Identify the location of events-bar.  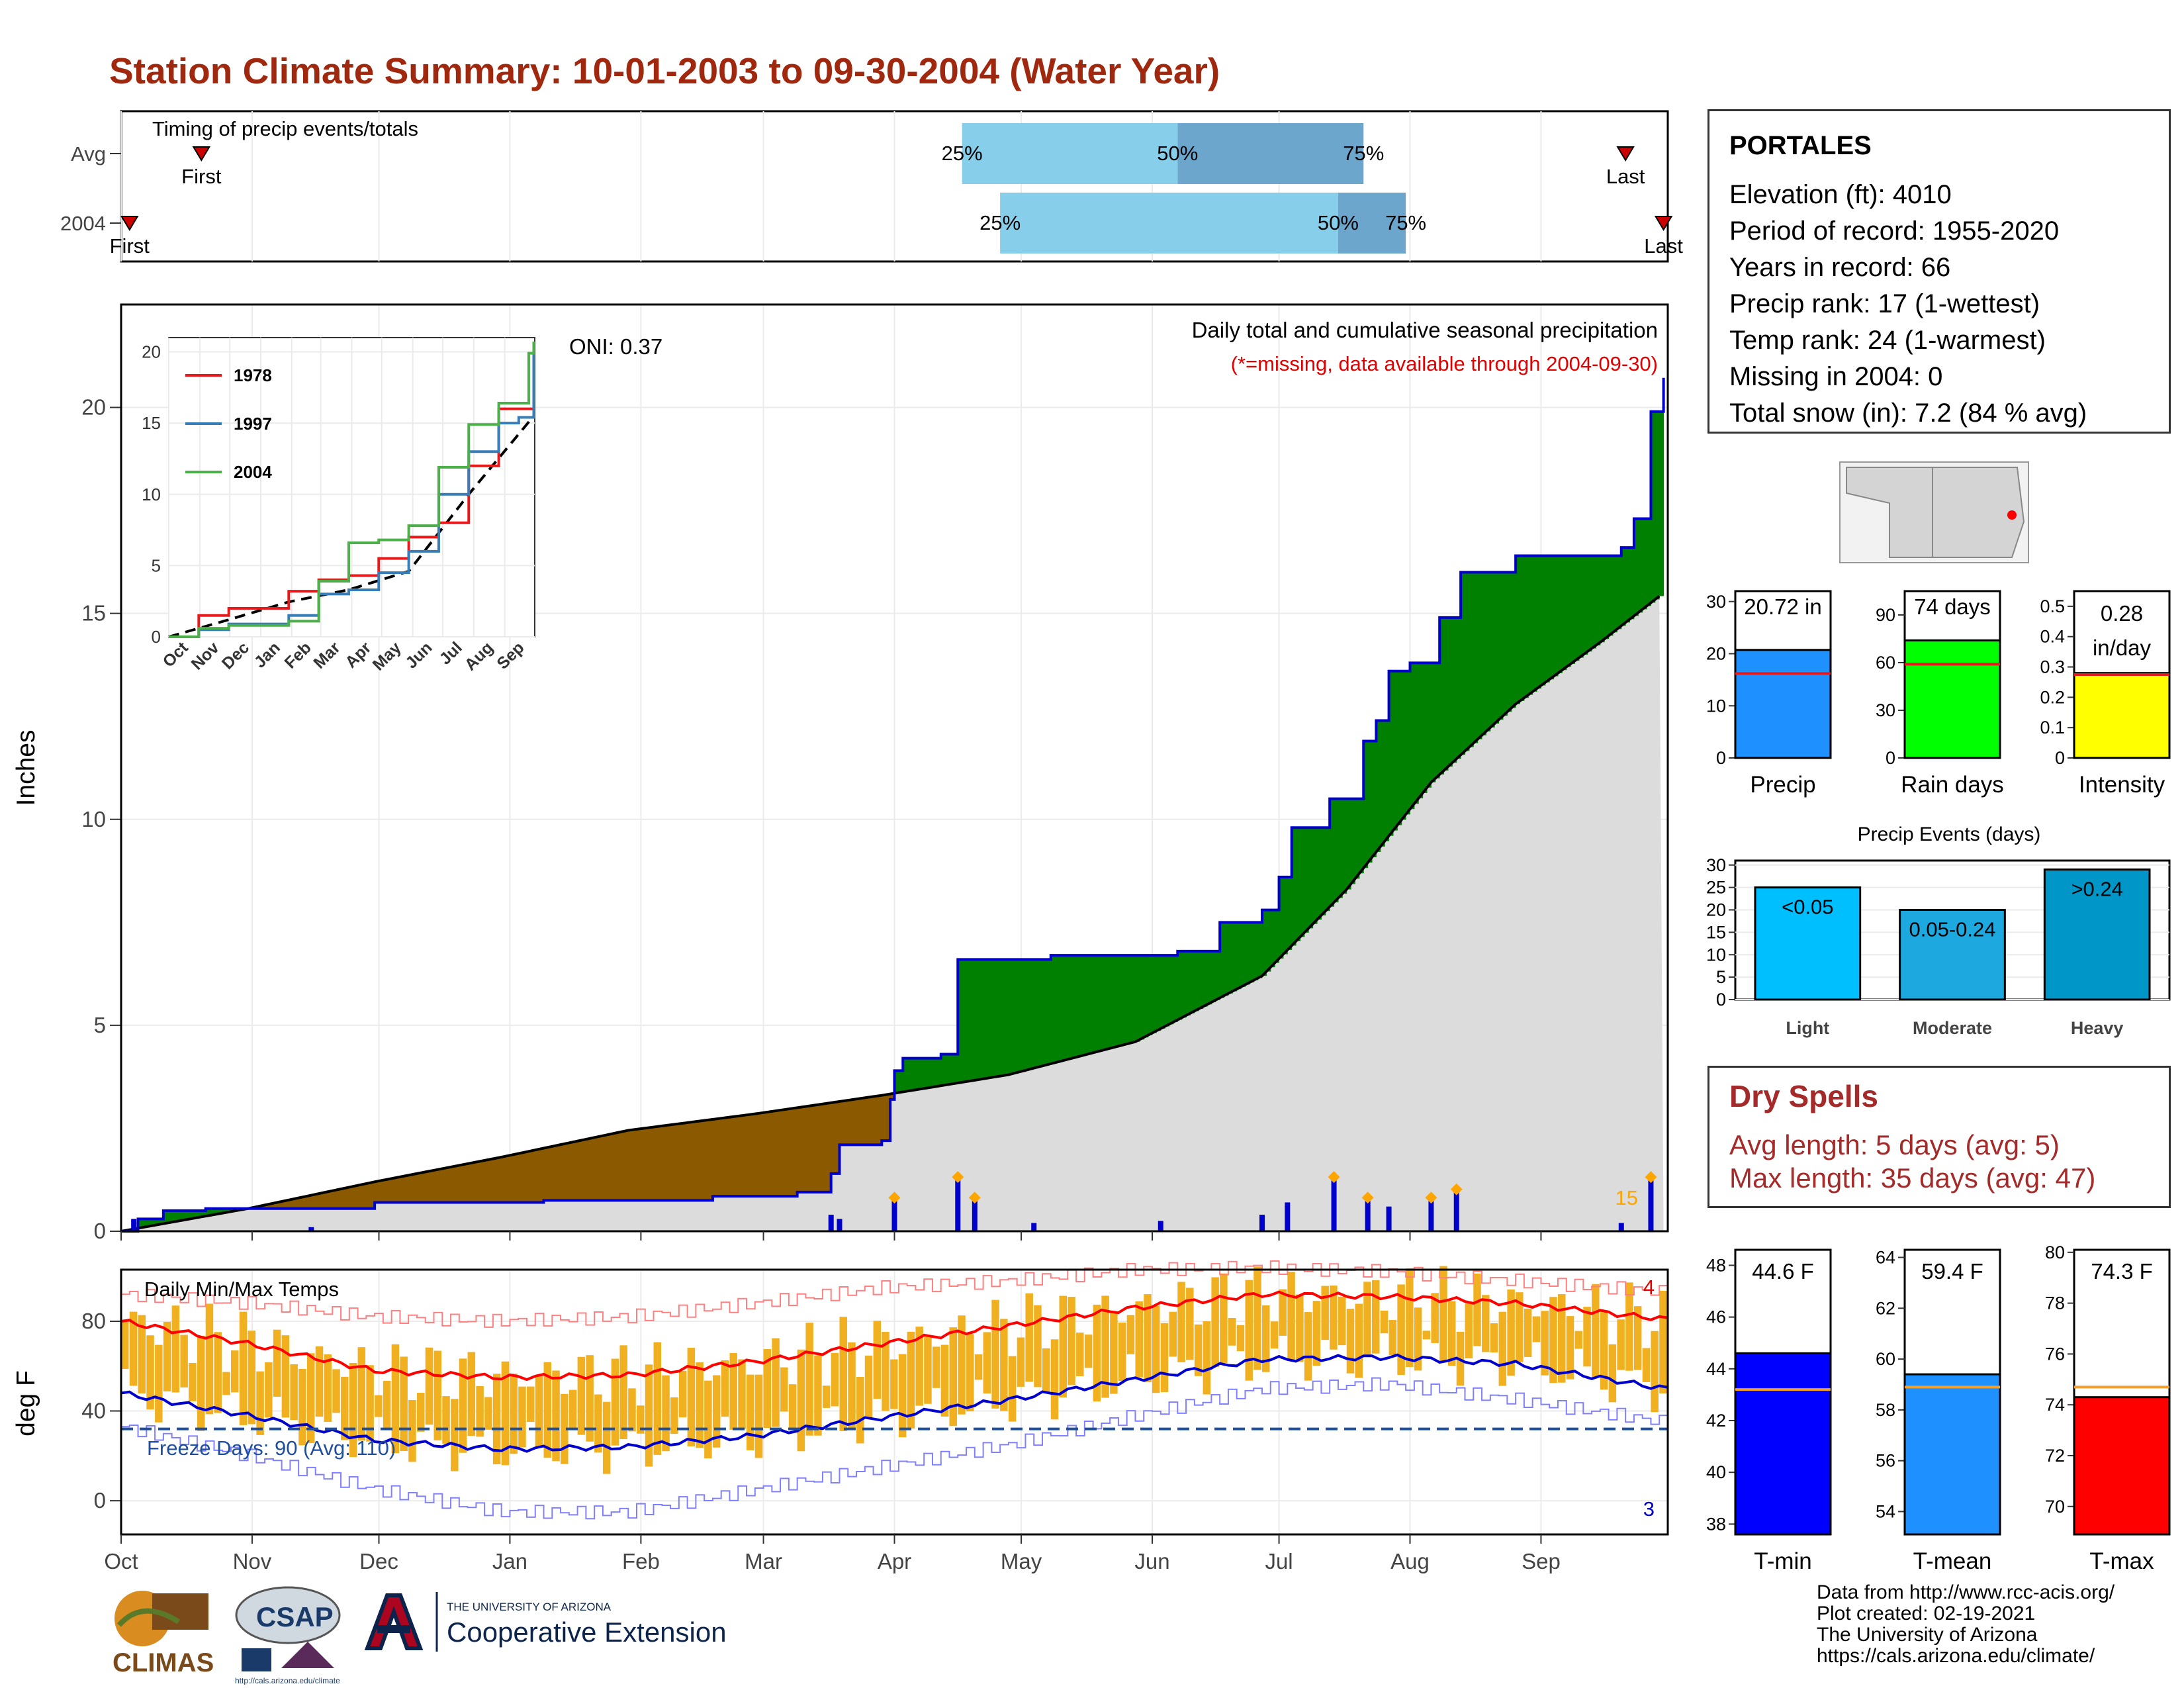
(2097, 934).